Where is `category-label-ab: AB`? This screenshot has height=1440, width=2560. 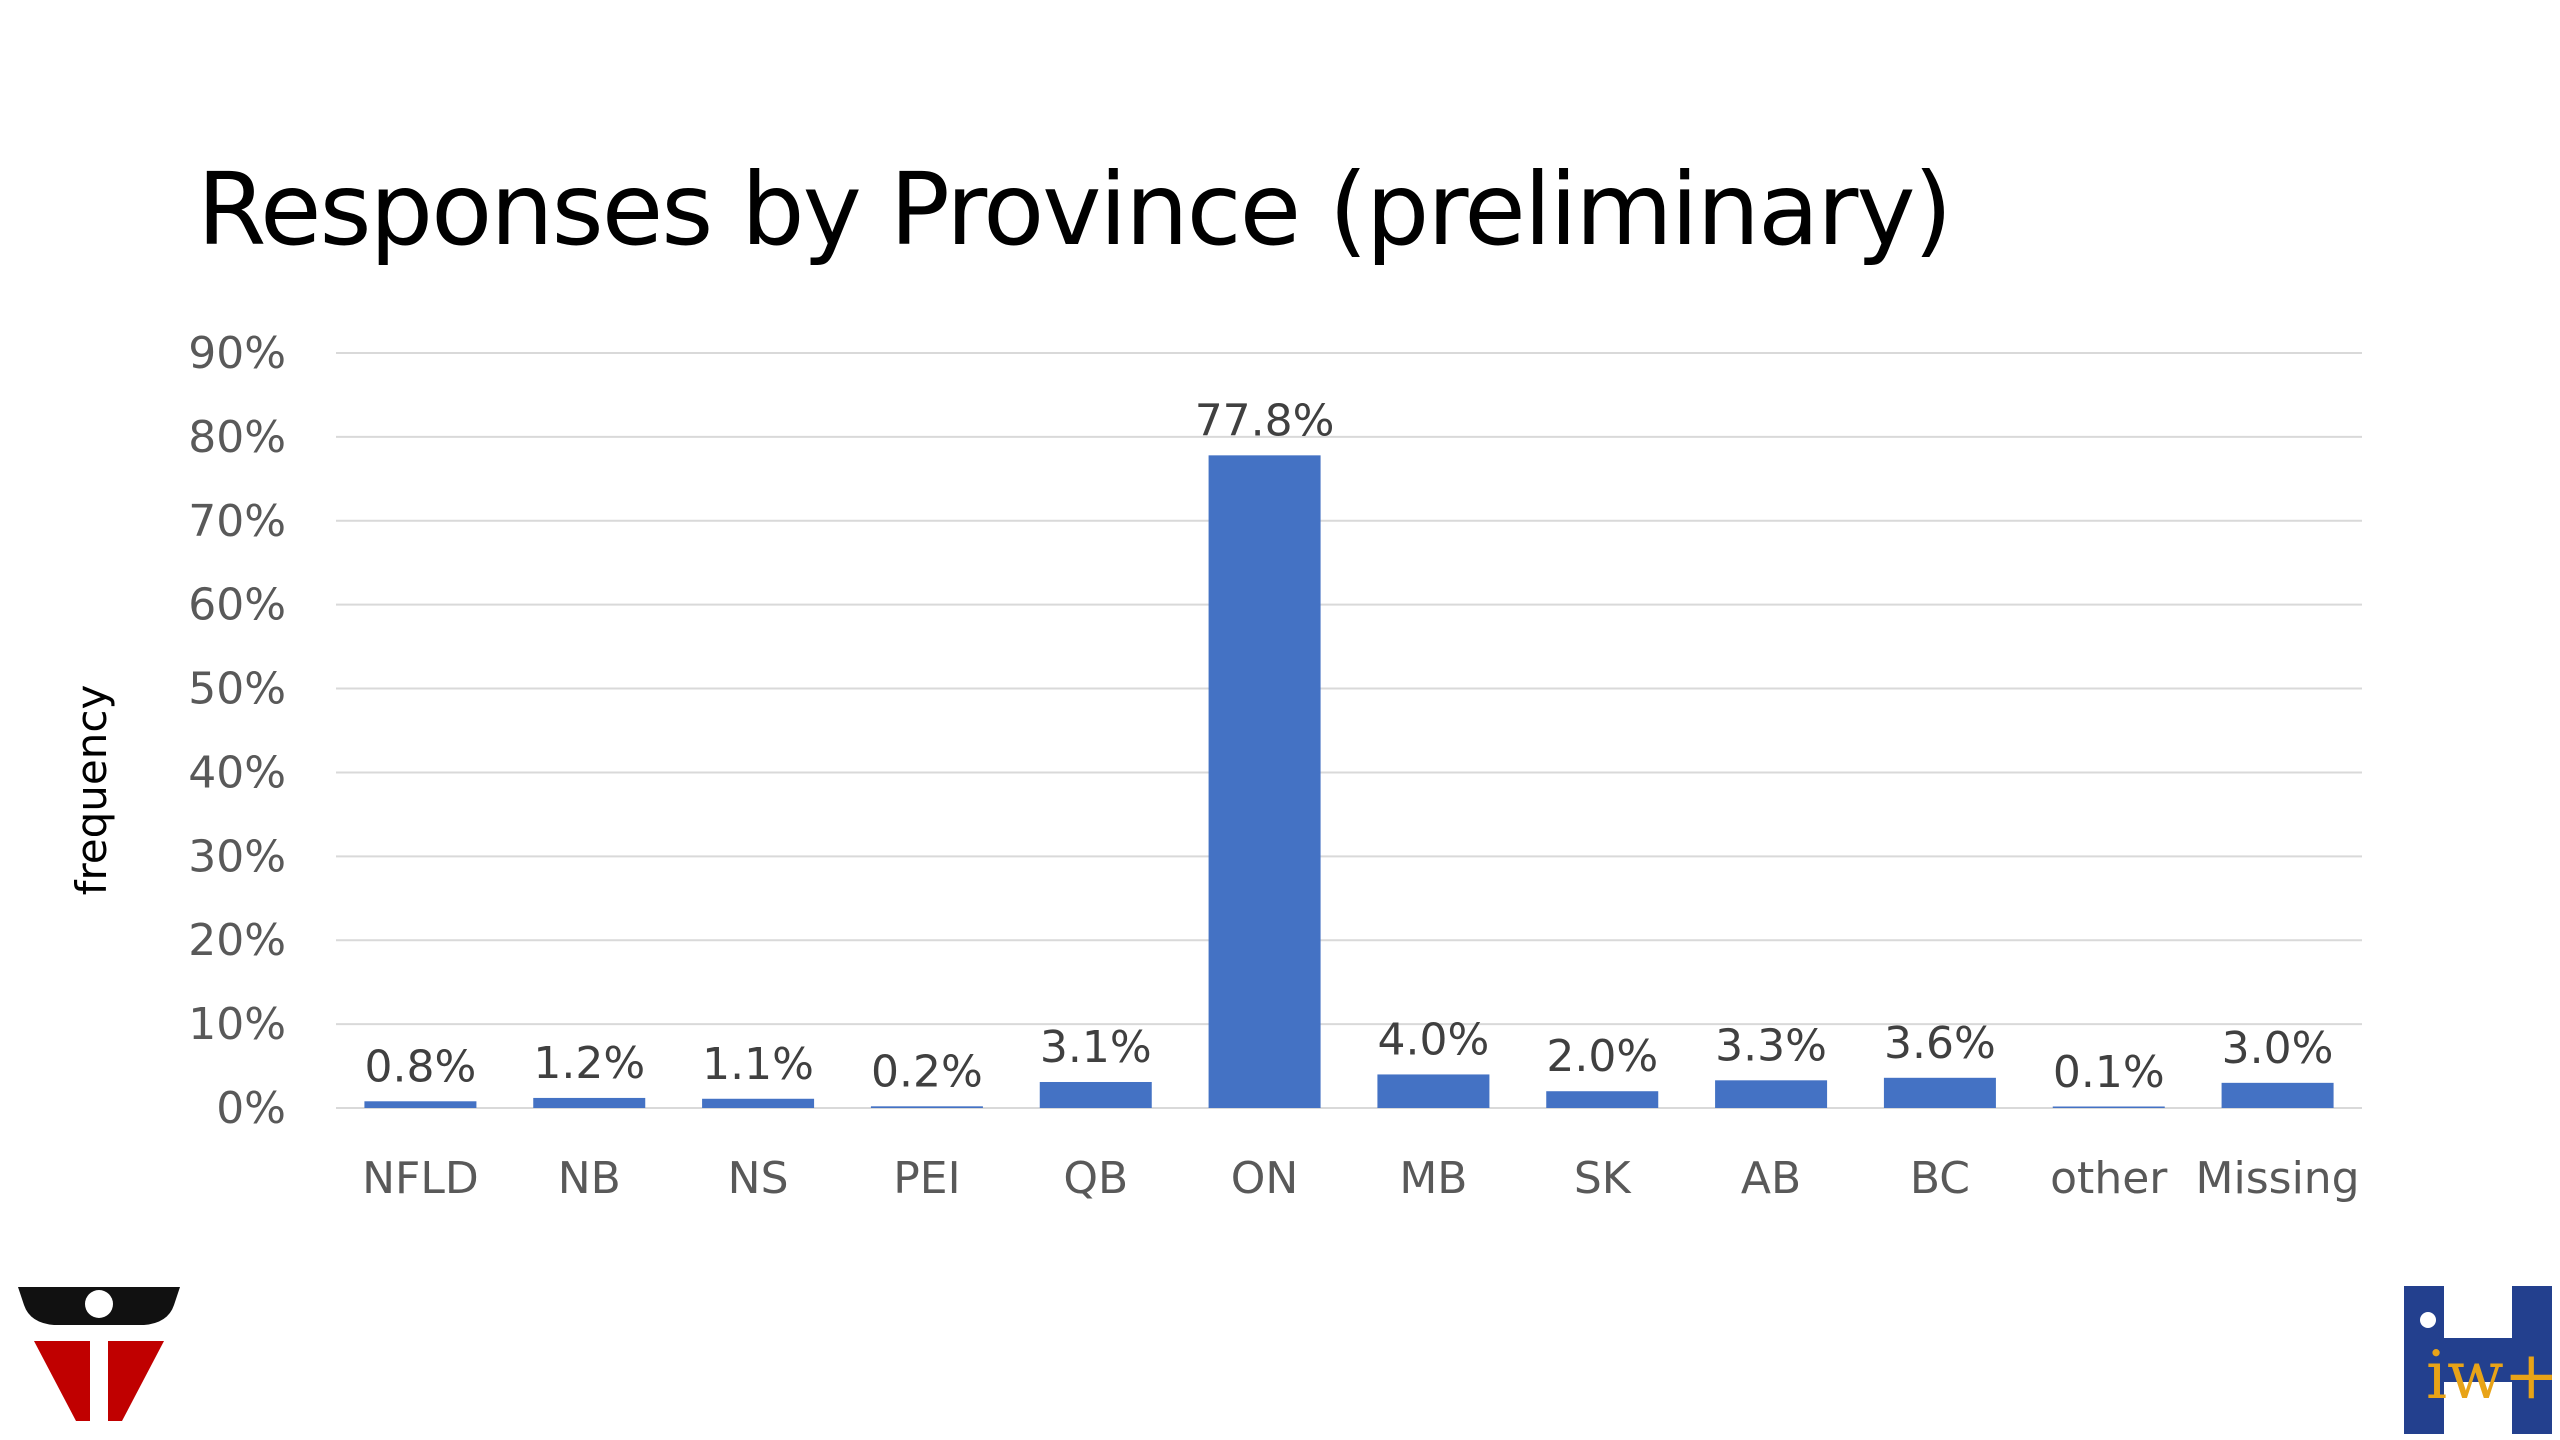
category-label-ab: AB is located at coordinates (1771, 1178).